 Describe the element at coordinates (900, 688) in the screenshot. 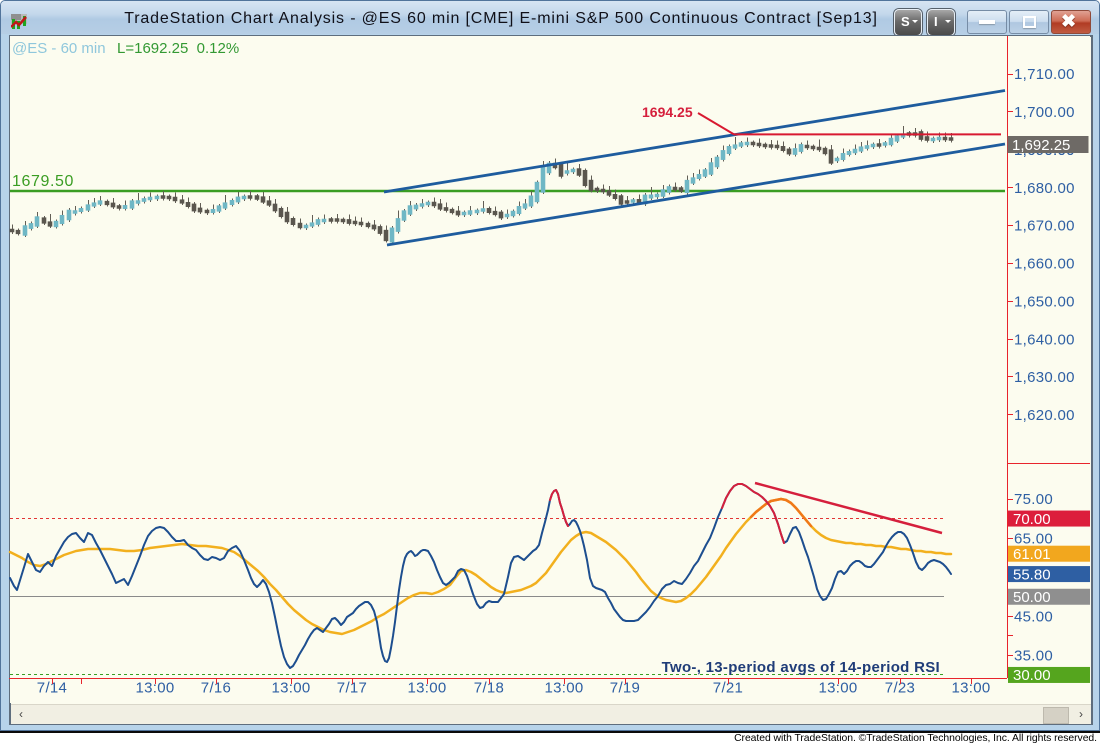

I see `svg-text: 7/23` at that location.